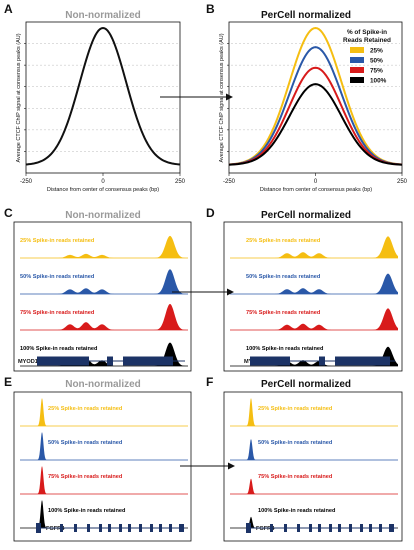  What do you see at coordinates (378, 81) in the screenshot?
I see `legend-label: 100%` at bounding box center [378, 81].